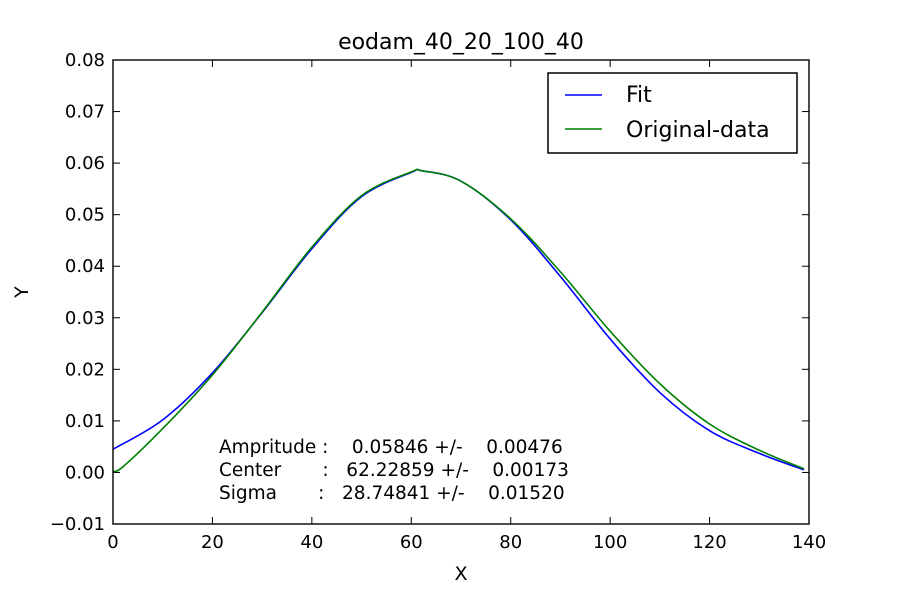  I want to click on x-tick-label: 0, so click(112, 542).